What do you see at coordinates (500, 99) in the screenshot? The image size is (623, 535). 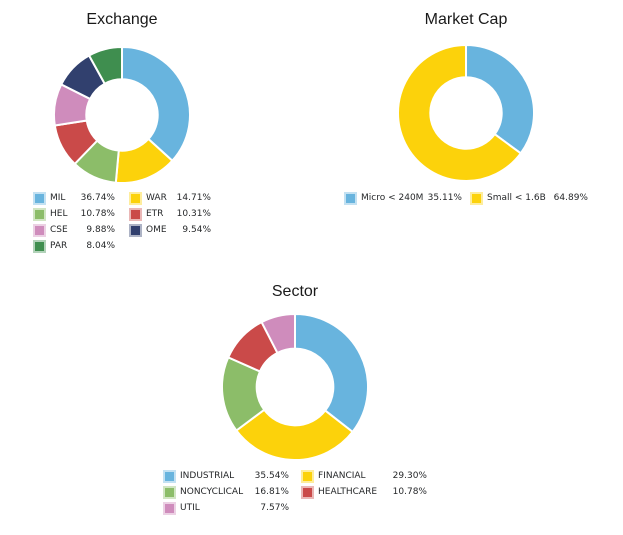 I see `donut-slice-micro-240m` at bounding box center [500, 99].